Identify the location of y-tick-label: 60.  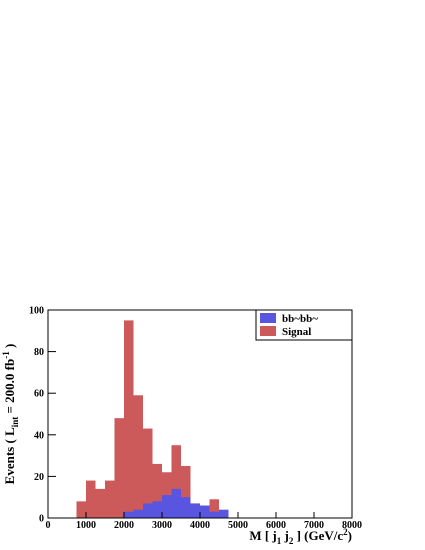
(39, 394).